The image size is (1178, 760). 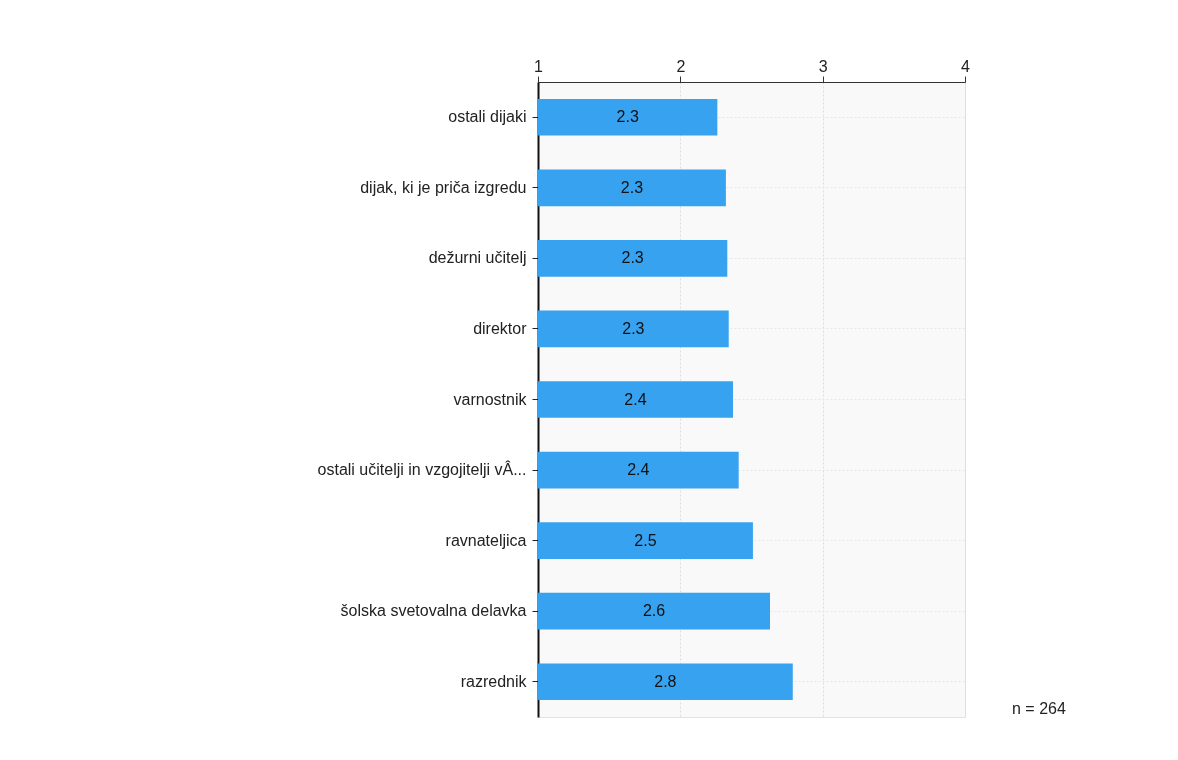 I want to click on data-label: 2.5, so click(x=645, y=540).